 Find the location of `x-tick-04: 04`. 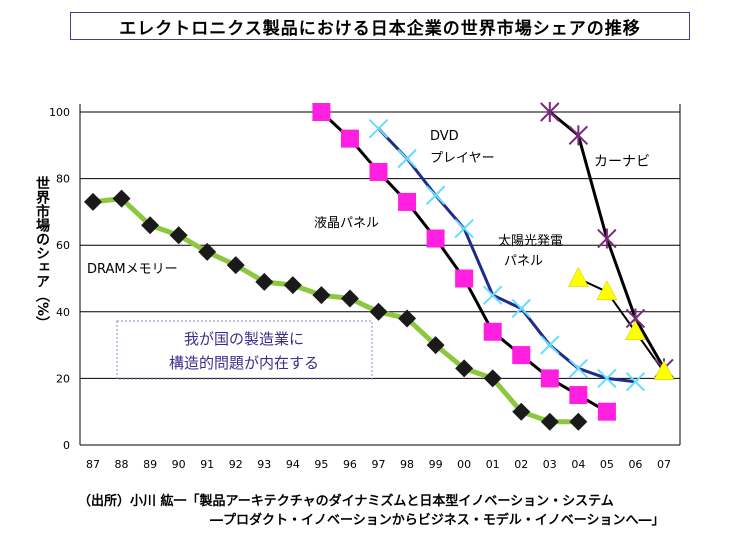

x-tick-04: 04 is located at coordinates (578, 464).